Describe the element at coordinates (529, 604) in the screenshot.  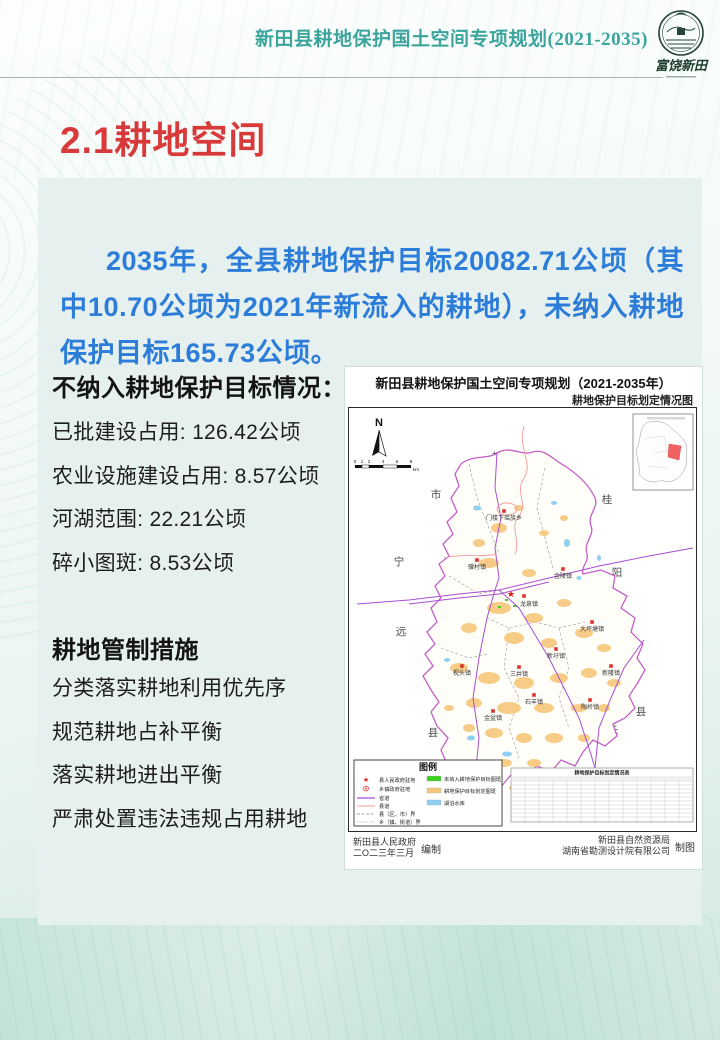
I see `town-label: 龙泉镇` at that location.